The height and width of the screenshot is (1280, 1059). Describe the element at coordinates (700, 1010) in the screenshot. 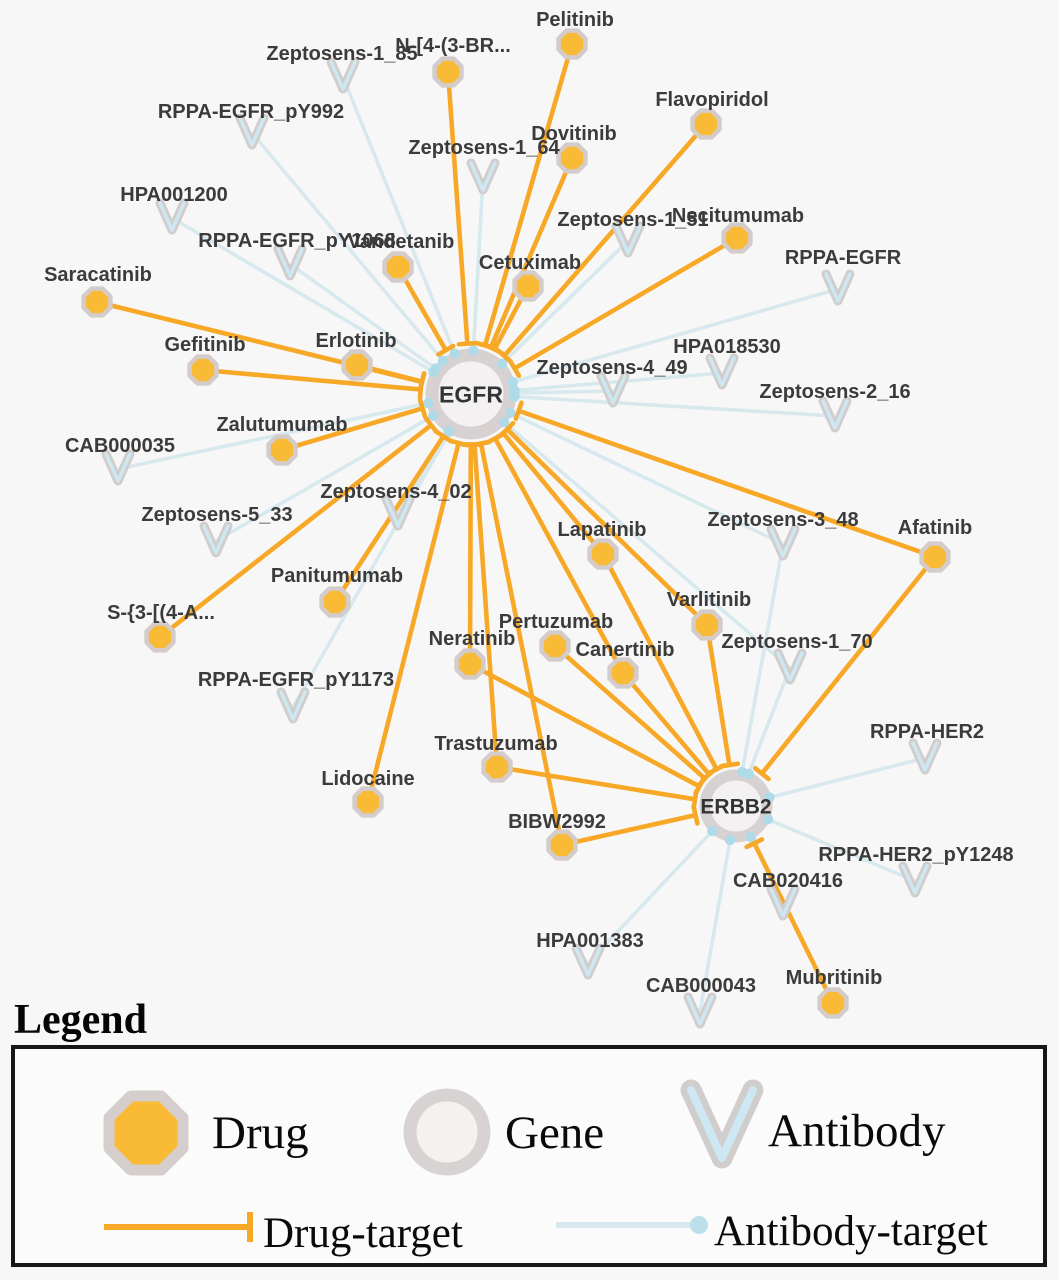

I see `antibody-node-cab000043` at that location.